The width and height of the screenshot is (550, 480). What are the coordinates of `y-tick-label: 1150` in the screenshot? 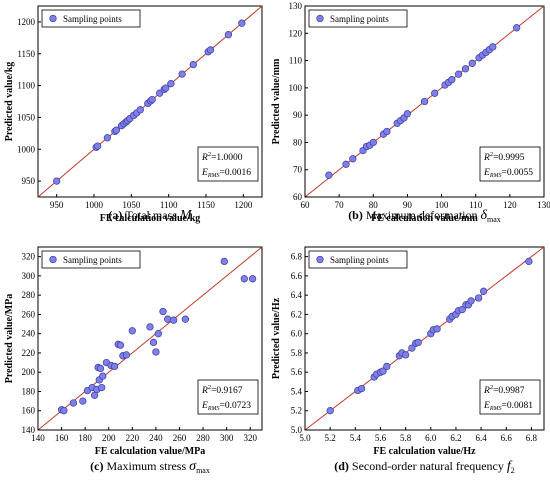 It's located at (26, 54).